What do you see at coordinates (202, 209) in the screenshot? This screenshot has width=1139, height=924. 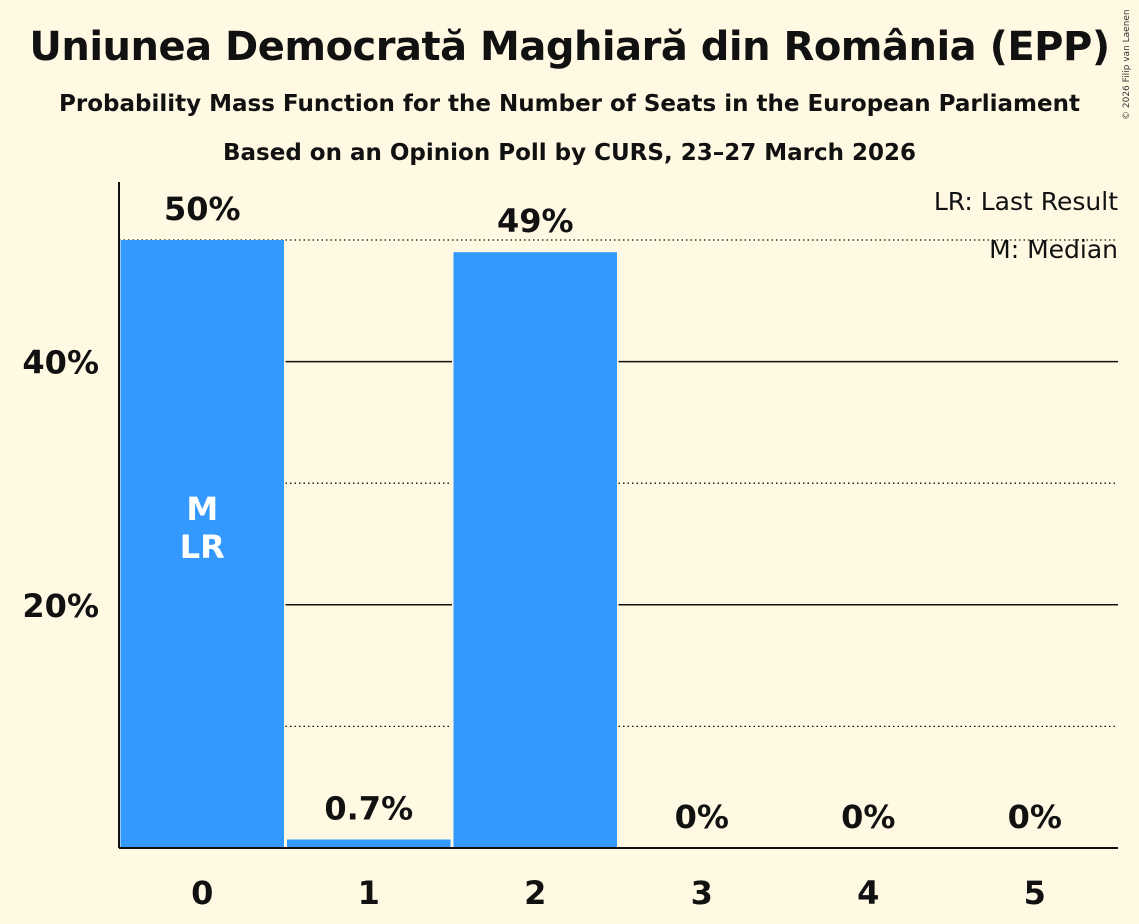 I see `value-label-0: 50%` at bounding box center [202, 209].